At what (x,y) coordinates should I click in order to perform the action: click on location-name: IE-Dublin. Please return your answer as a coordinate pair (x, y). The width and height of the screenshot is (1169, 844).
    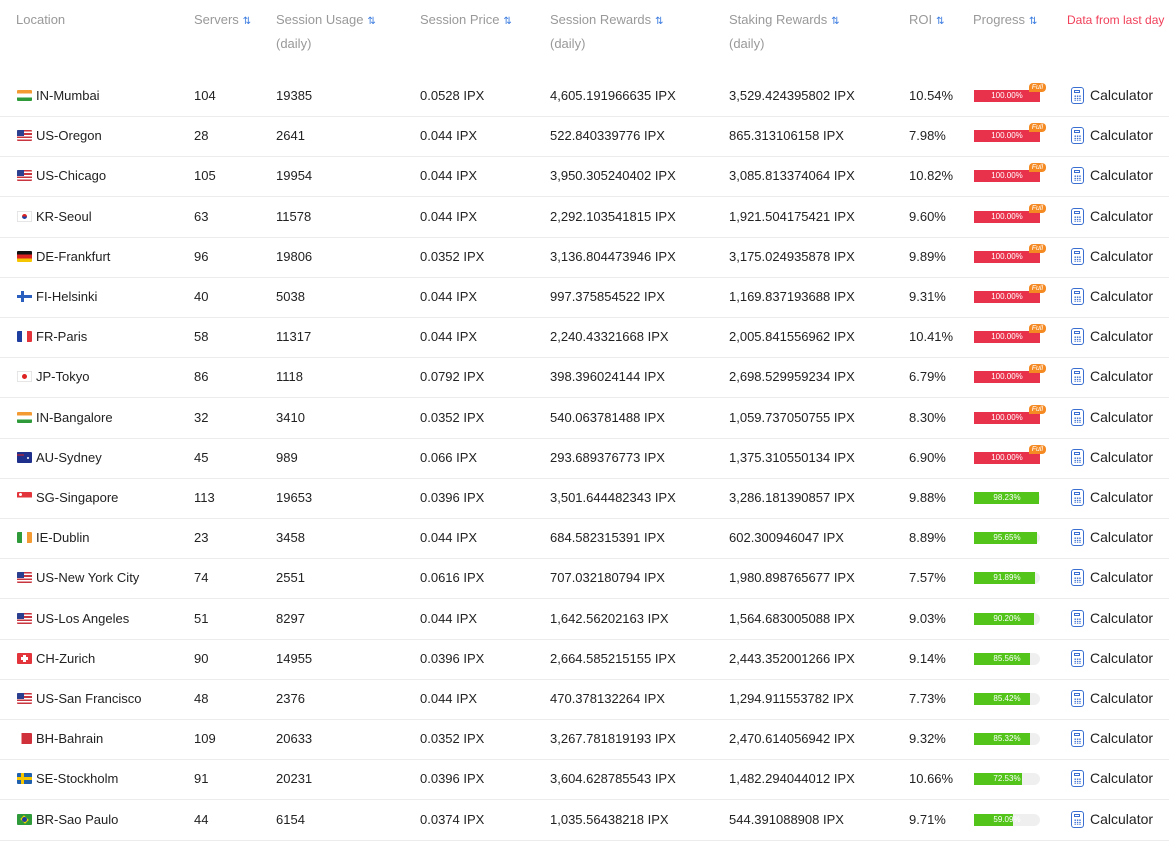
    Looking at the image, I should click on (63, 538).